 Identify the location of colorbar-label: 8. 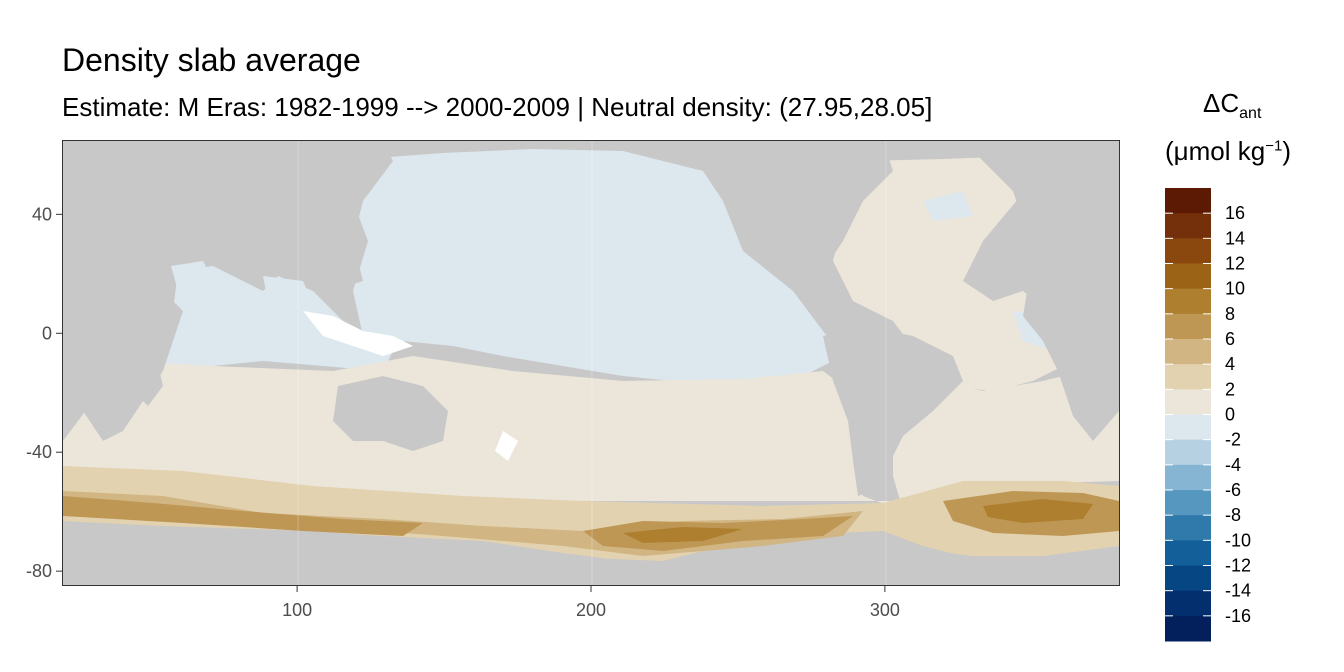
(1230, 314).